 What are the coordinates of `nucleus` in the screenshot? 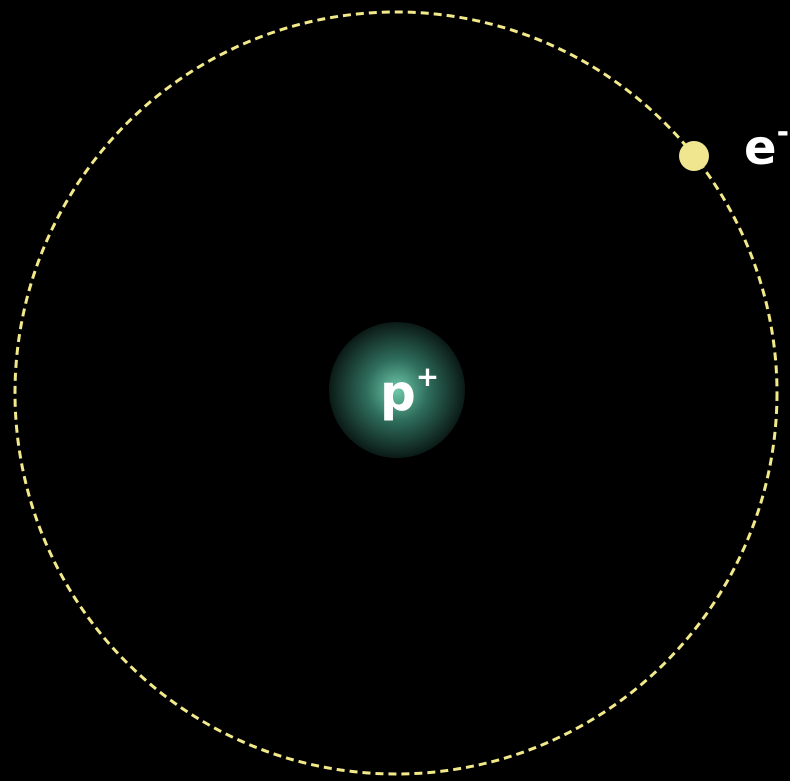 It's located at (397, 390).